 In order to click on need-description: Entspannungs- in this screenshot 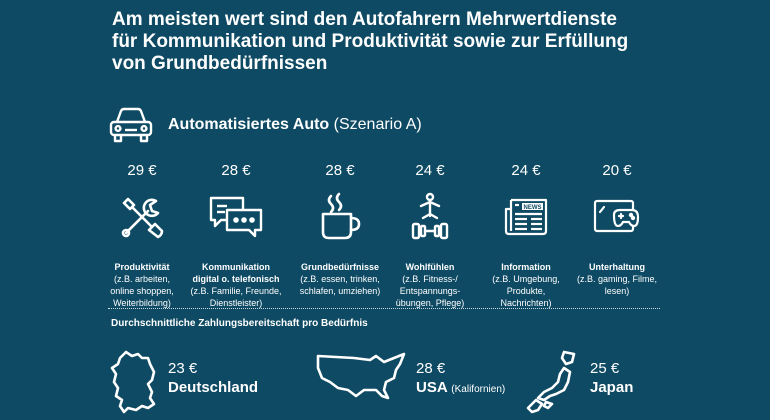, I will do `click(430, 291)`.